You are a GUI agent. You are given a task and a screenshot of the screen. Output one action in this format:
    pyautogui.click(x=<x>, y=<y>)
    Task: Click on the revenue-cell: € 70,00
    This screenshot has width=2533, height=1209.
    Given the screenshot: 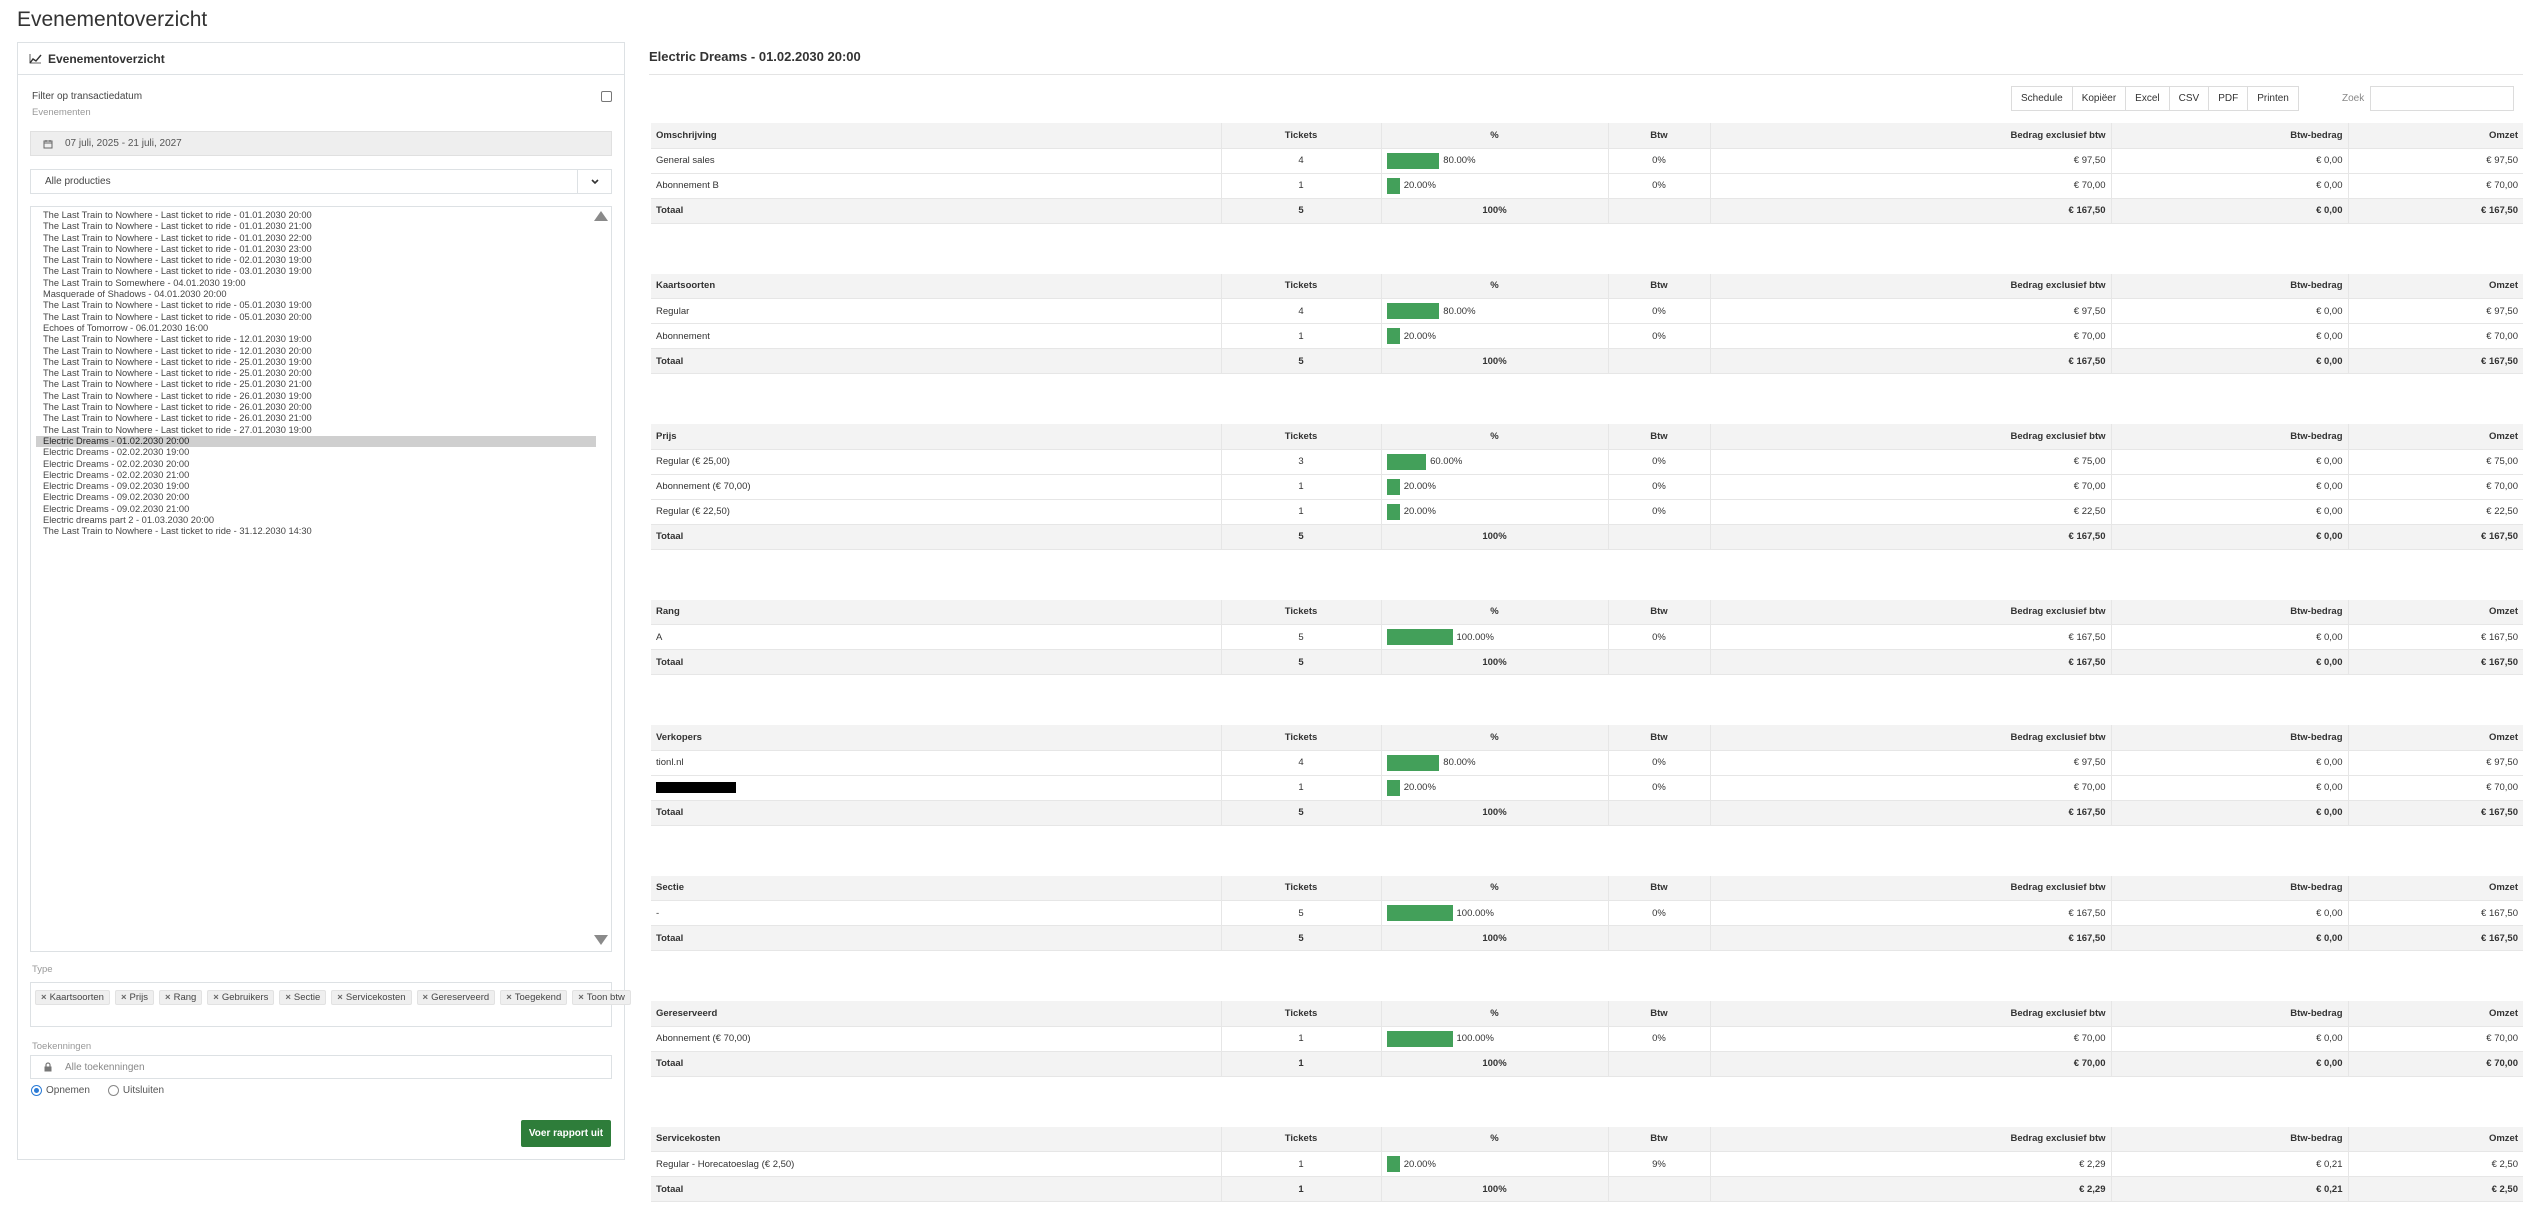 What is the action you would take?
    pyautogui.click(x=2435, y=336)
    